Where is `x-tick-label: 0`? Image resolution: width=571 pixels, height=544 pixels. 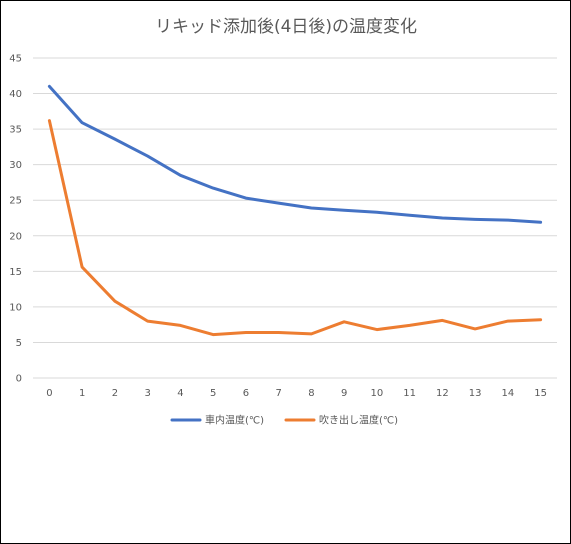 x-tick-label: 0 is located at coordinates (49, 393).